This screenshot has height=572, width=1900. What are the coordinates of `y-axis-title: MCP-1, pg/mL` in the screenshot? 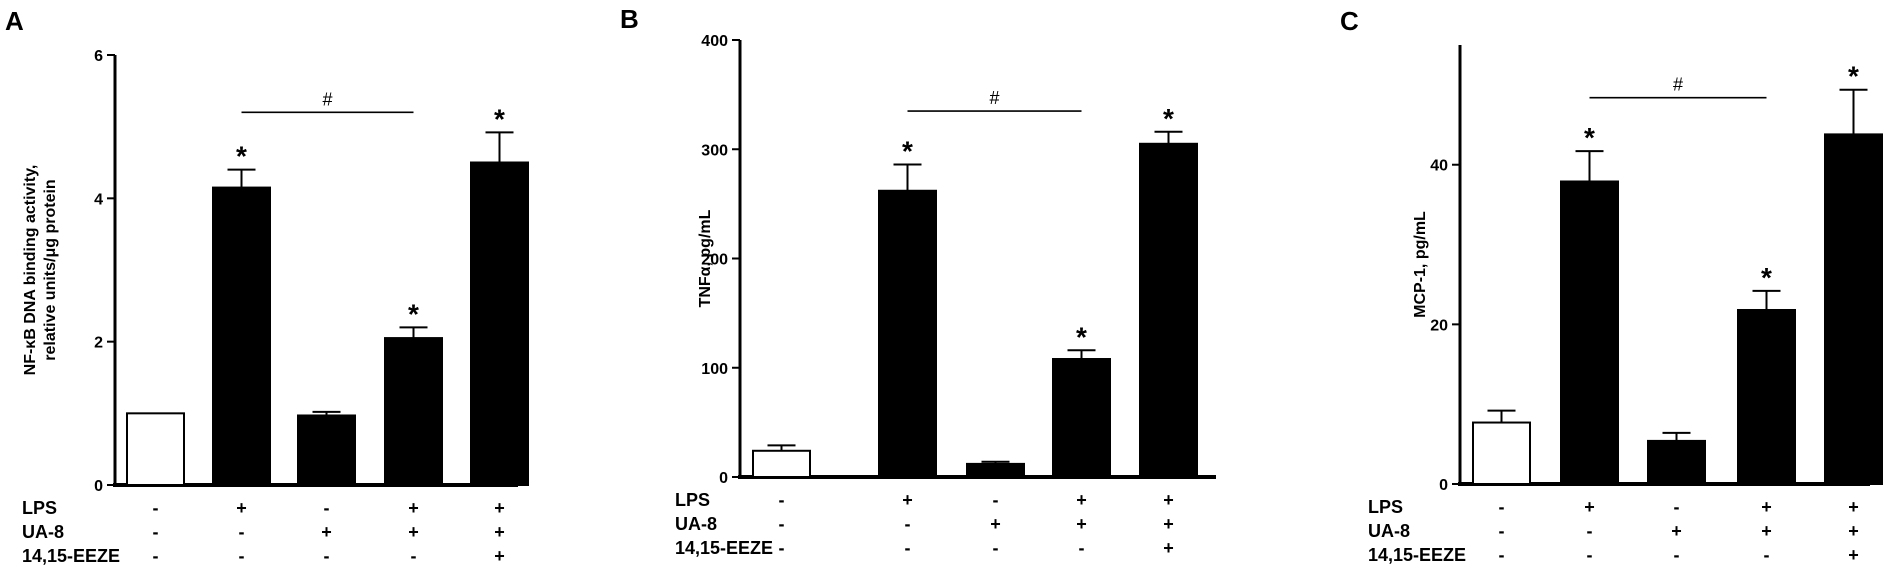 It's located at (1420, 264).